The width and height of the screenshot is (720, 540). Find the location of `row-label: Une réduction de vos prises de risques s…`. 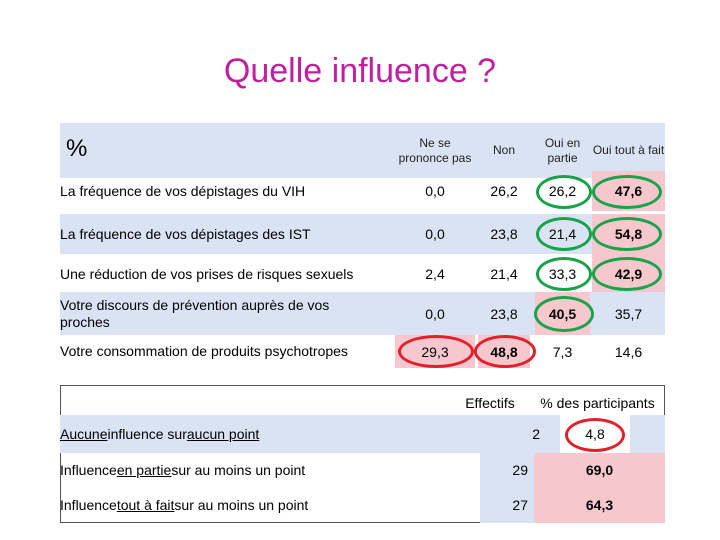

row-label: Une réduction de vos prises de risques s… is located at coordinates (207, 273).